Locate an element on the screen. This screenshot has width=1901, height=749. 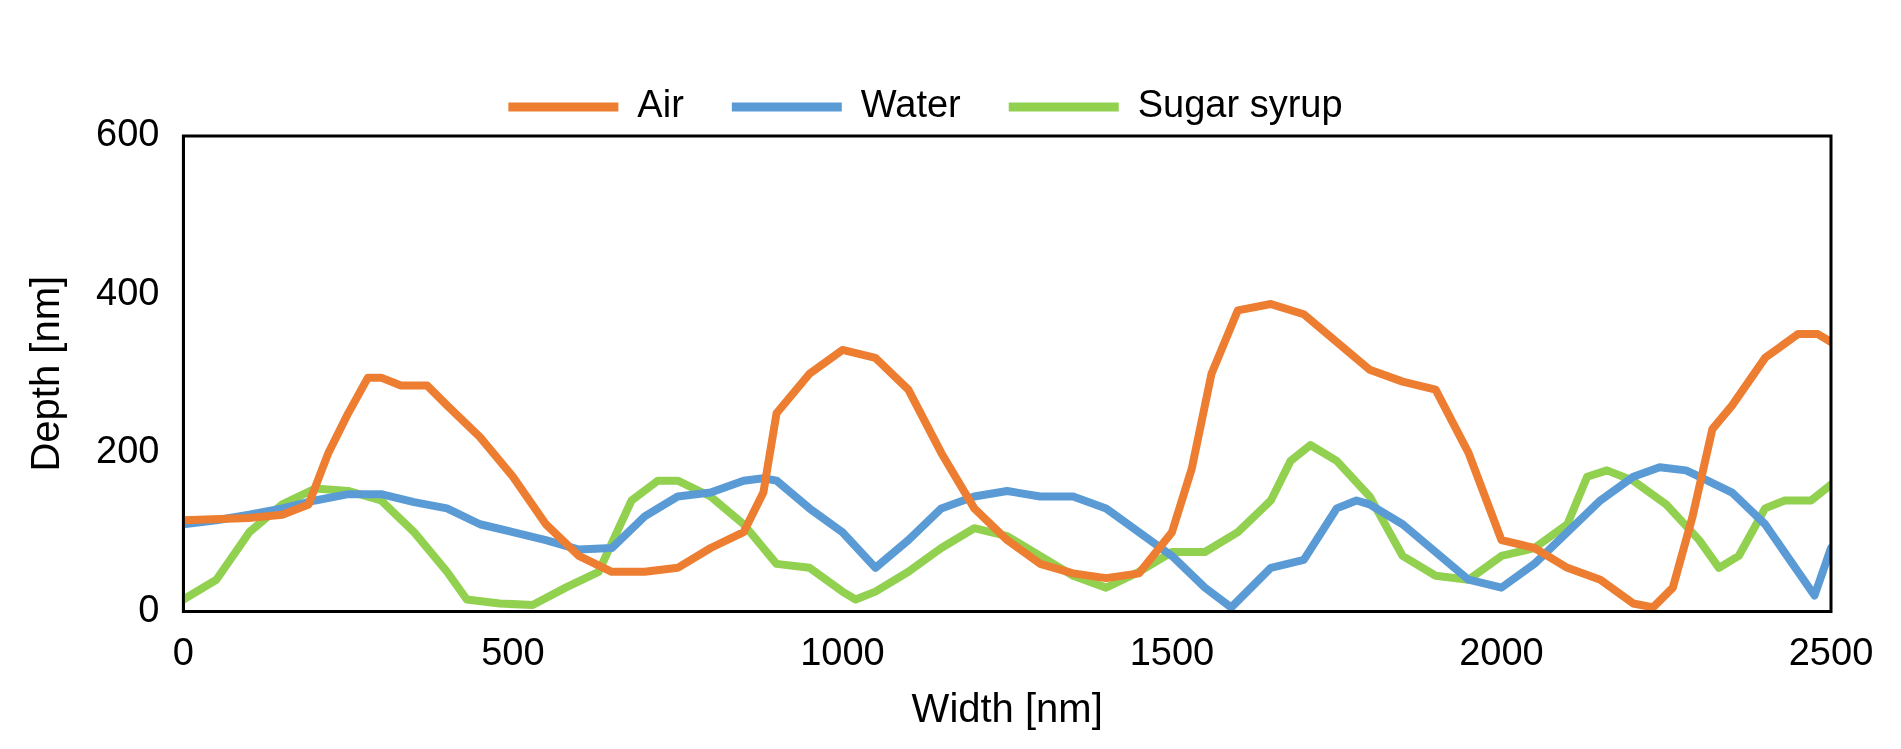
legend-label: Sugar syrup is located at coordinates (1240, 104).